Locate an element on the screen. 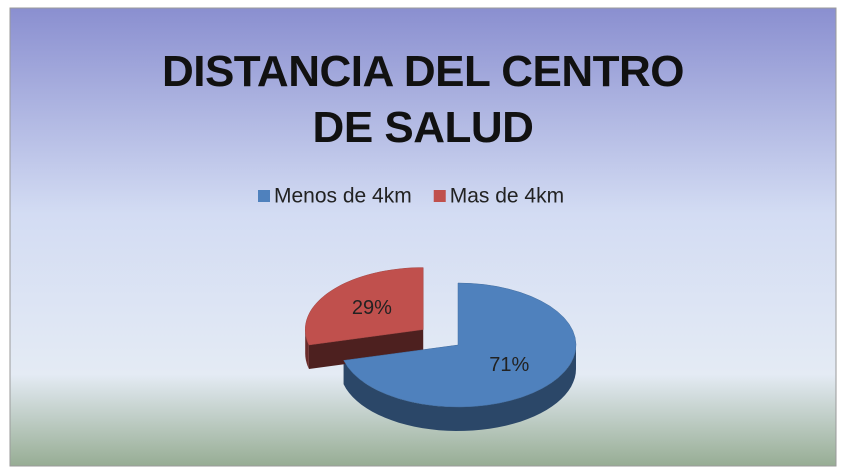 Image resolution: width=846 pixels, height=468 pixels. data-label: 71% is located at coordinates (509, 365).